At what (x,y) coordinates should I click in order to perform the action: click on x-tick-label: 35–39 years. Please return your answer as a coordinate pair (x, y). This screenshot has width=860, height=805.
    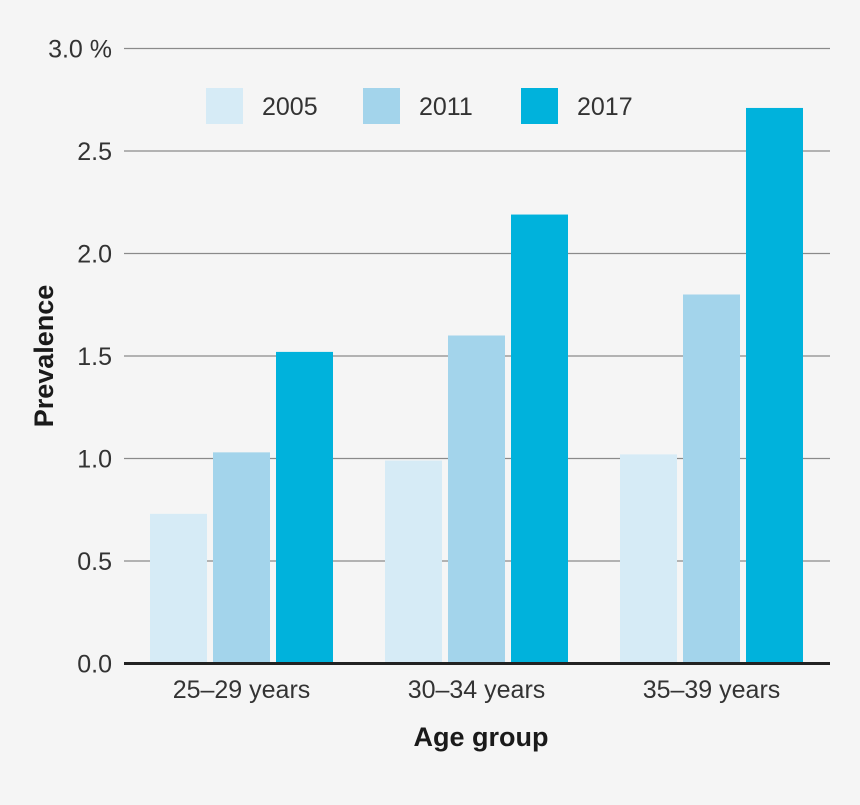
    Looking at the image, I should click on (712, 690).